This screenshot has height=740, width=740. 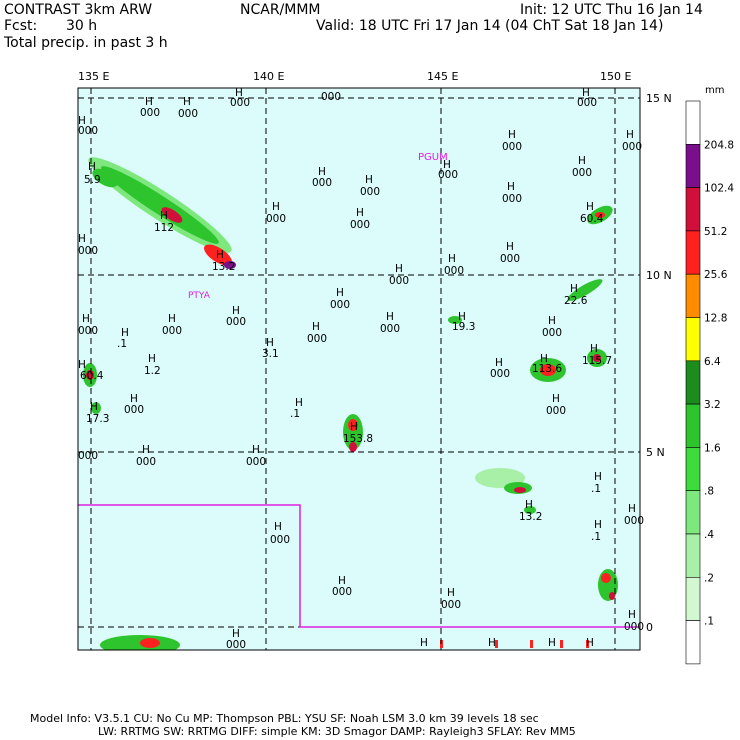 What do you see at coordinates (611, 10) in the screenshot?
I see `init-time: Init: 12 UTC Thu 16 Jan 14` at bounding box center [611, 10].